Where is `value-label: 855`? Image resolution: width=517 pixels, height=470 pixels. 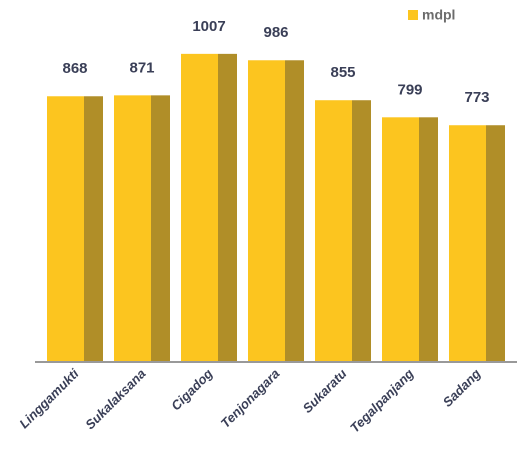
value-label: 855 is located at coordinates (342, 72).